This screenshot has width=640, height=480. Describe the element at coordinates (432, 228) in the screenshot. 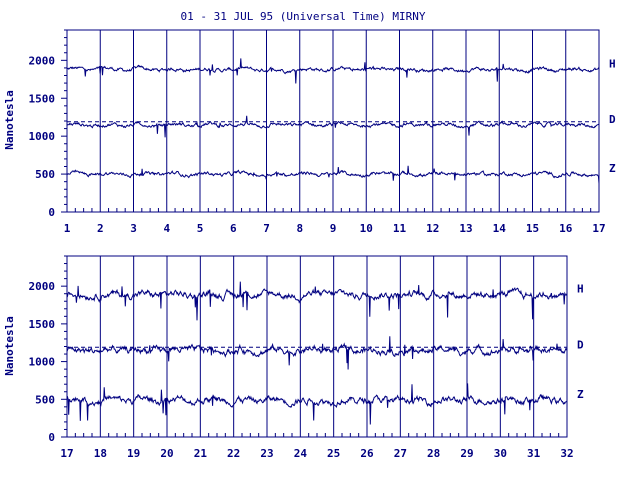

I see `x-tick-label: 12` at that location.